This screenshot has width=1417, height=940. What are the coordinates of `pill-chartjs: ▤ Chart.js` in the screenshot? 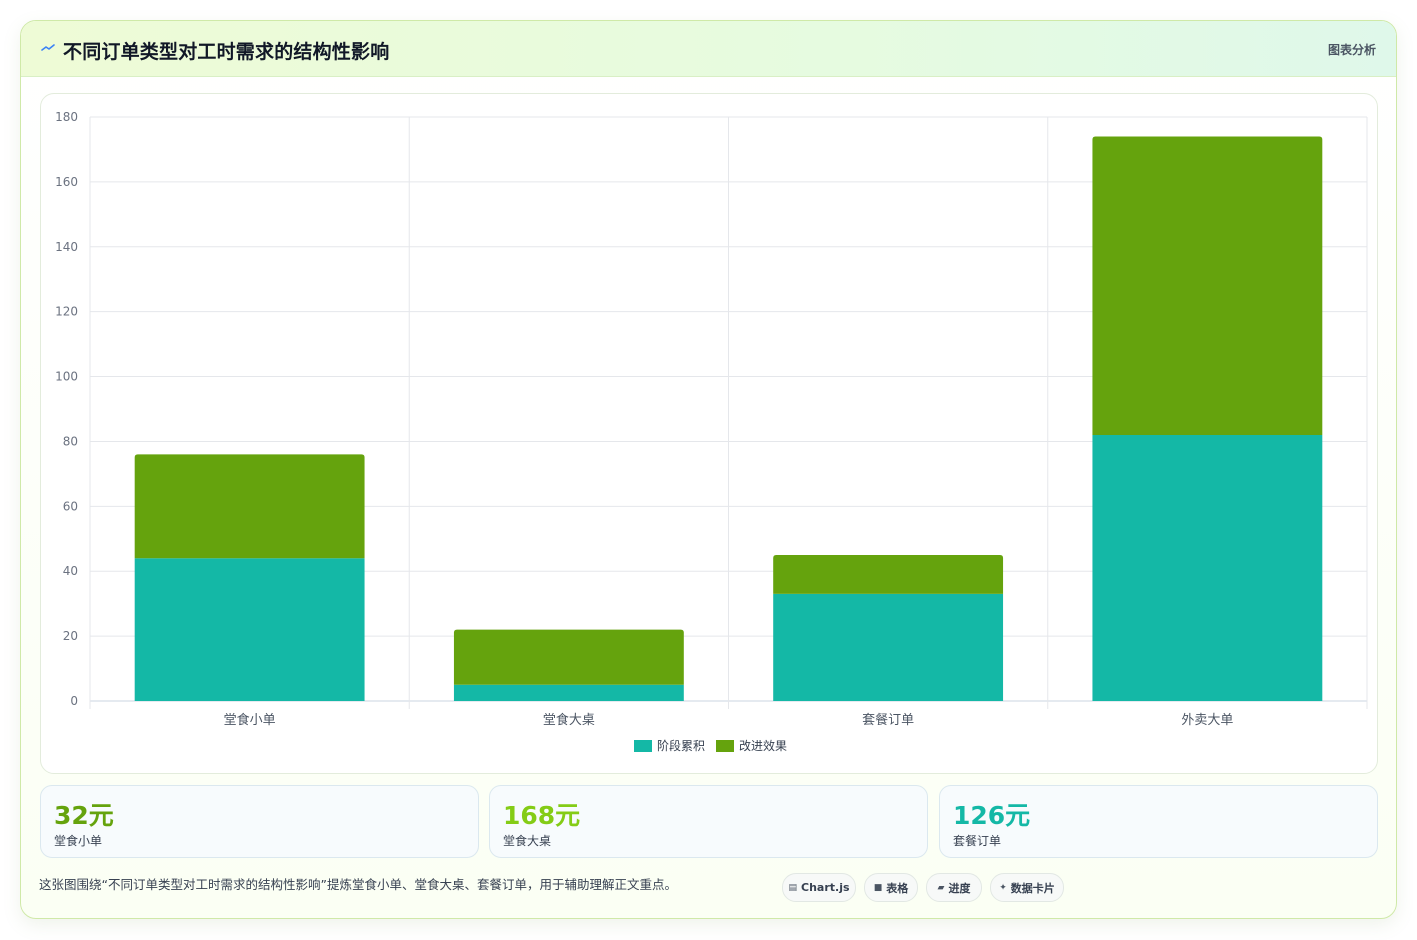 It's located at (819, 887).